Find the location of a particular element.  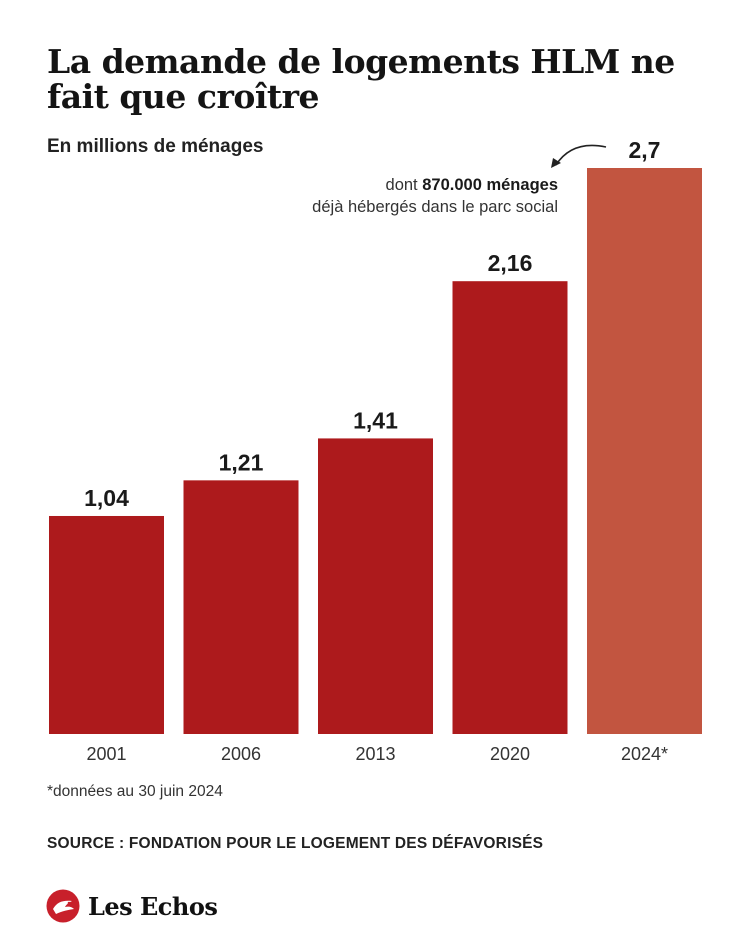

x-tick-label: 2006 is located at coordinates (241, 754).